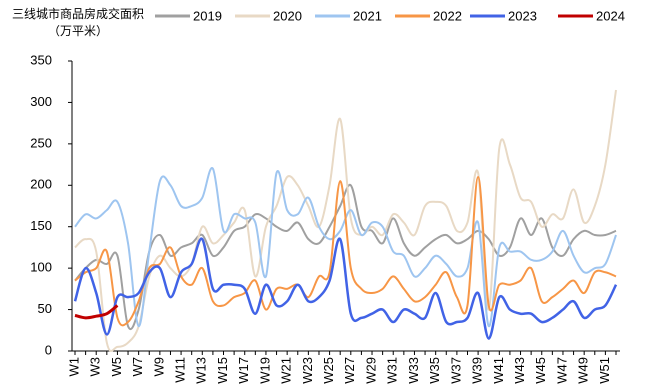  Describe the element at coordinates (367, 15) in the screenshot. I see `legend-label: 2021` at that location.